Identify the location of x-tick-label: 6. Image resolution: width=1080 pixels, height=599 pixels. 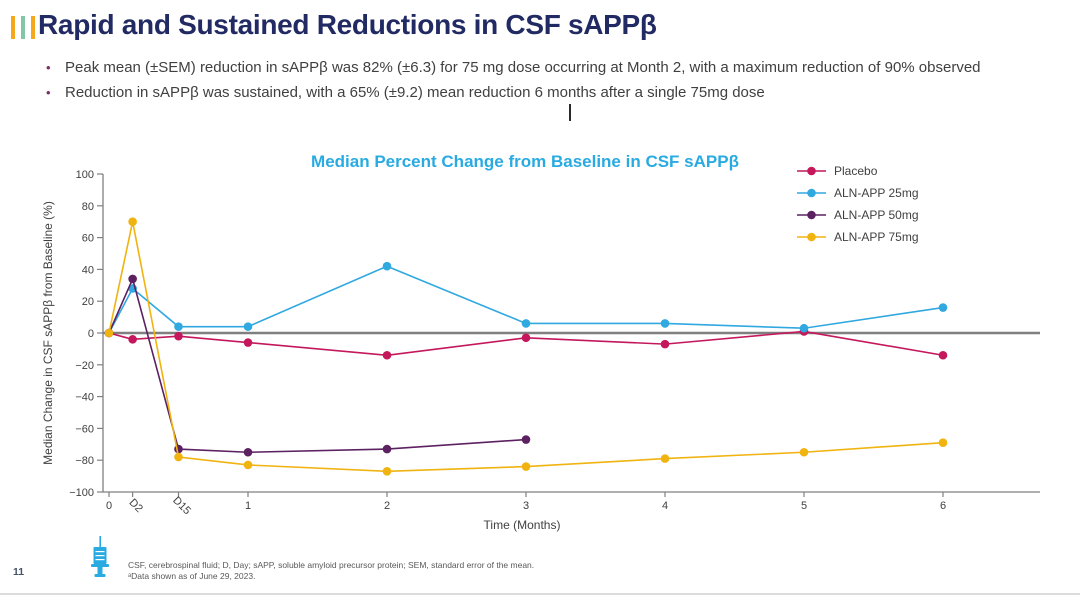
(943, 506).